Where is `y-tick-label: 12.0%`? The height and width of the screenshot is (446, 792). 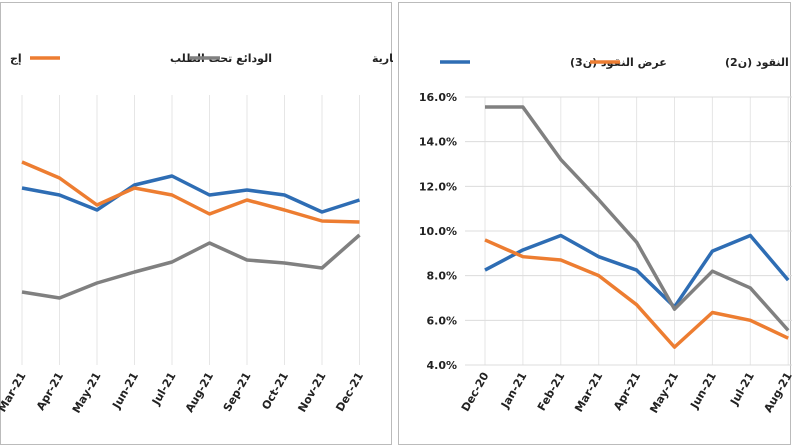 y-tick-label: 12.0% is located at coordinates (438, 186).